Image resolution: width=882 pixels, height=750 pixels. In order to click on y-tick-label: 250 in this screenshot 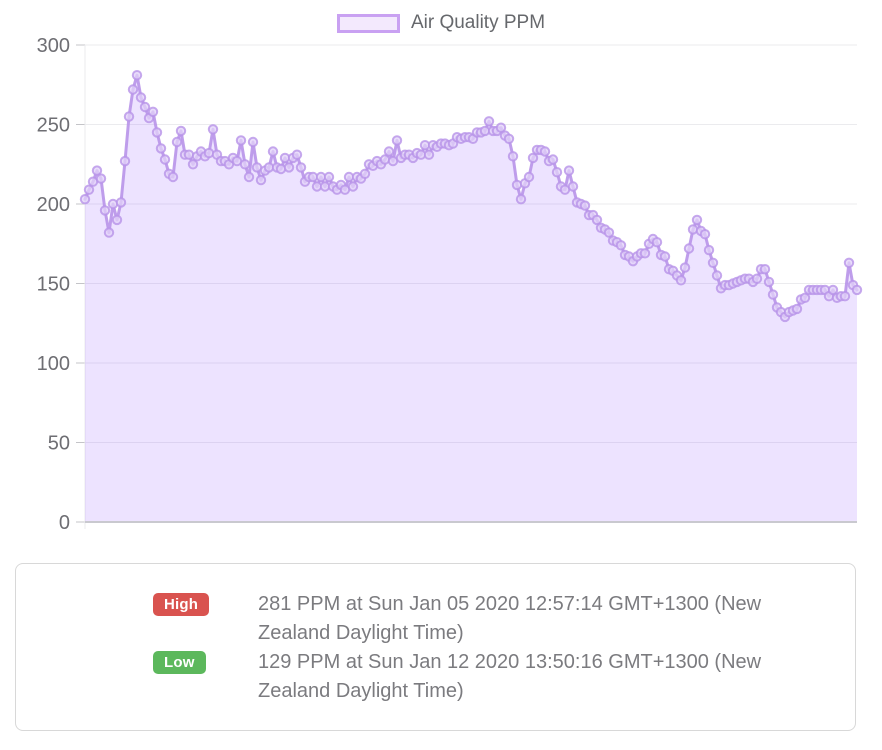, I will do `click(53, 126)`.